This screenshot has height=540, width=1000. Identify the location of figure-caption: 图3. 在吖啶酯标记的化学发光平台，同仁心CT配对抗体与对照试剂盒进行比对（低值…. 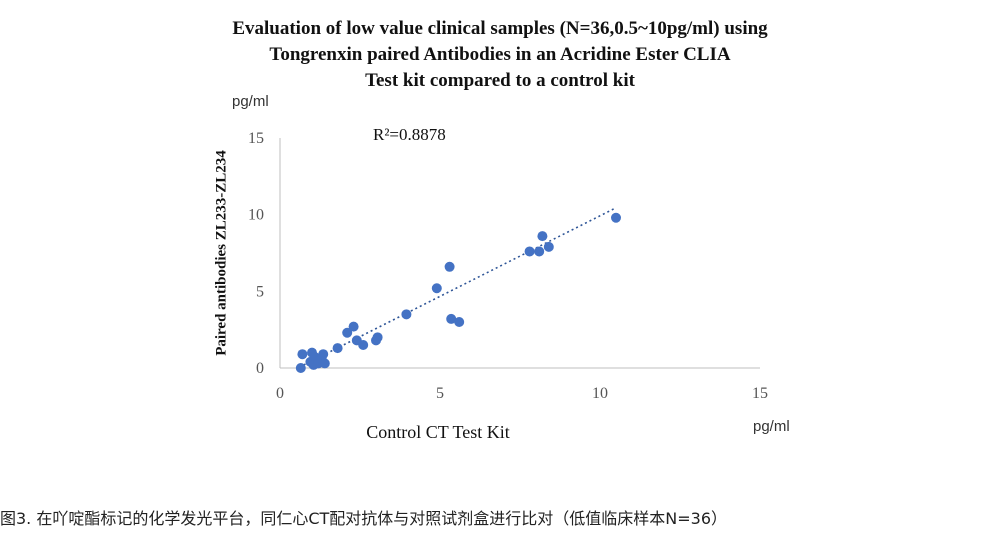
(364, 518).